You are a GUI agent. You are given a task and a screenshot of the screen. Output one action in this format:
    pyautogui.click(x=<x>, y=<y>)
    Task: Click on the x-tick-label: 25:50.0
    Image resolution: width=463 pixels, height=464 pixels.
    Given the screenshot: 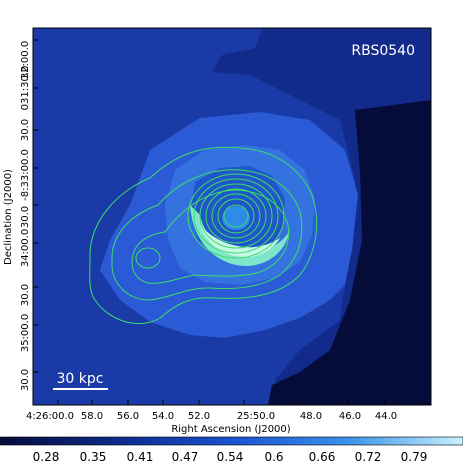 What is the action you would take?
    pyautogui.click(x=256, y=416)
    